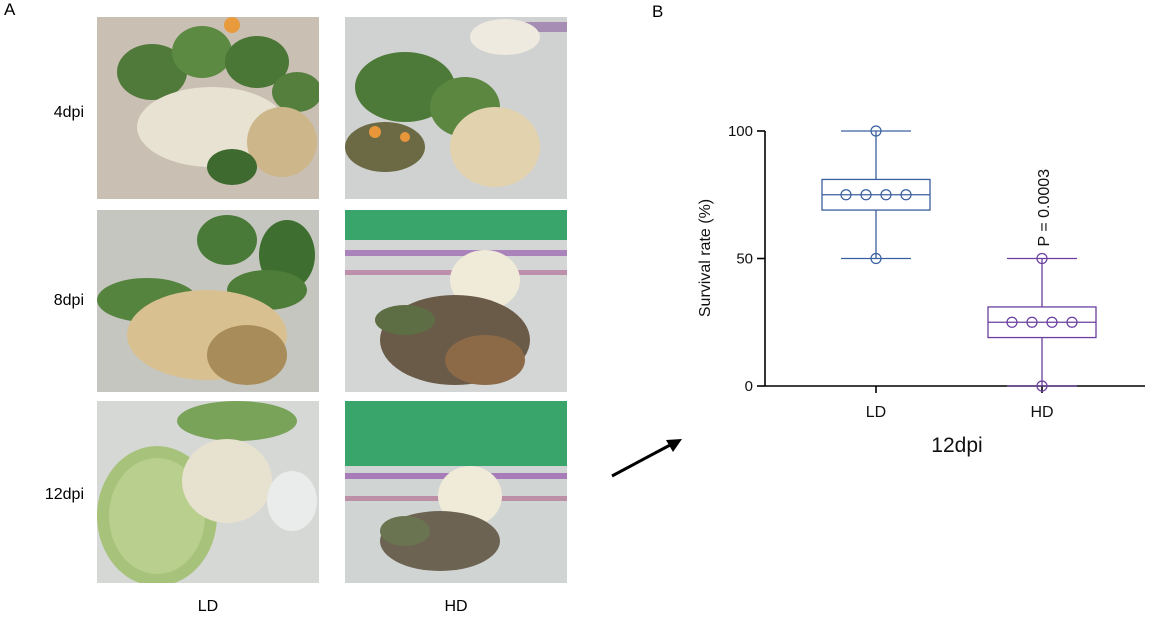 The height and width of the screenshot is (620, 1157). I want to click on p-value-annotation: P = 0.0003, so click(1044, 208).